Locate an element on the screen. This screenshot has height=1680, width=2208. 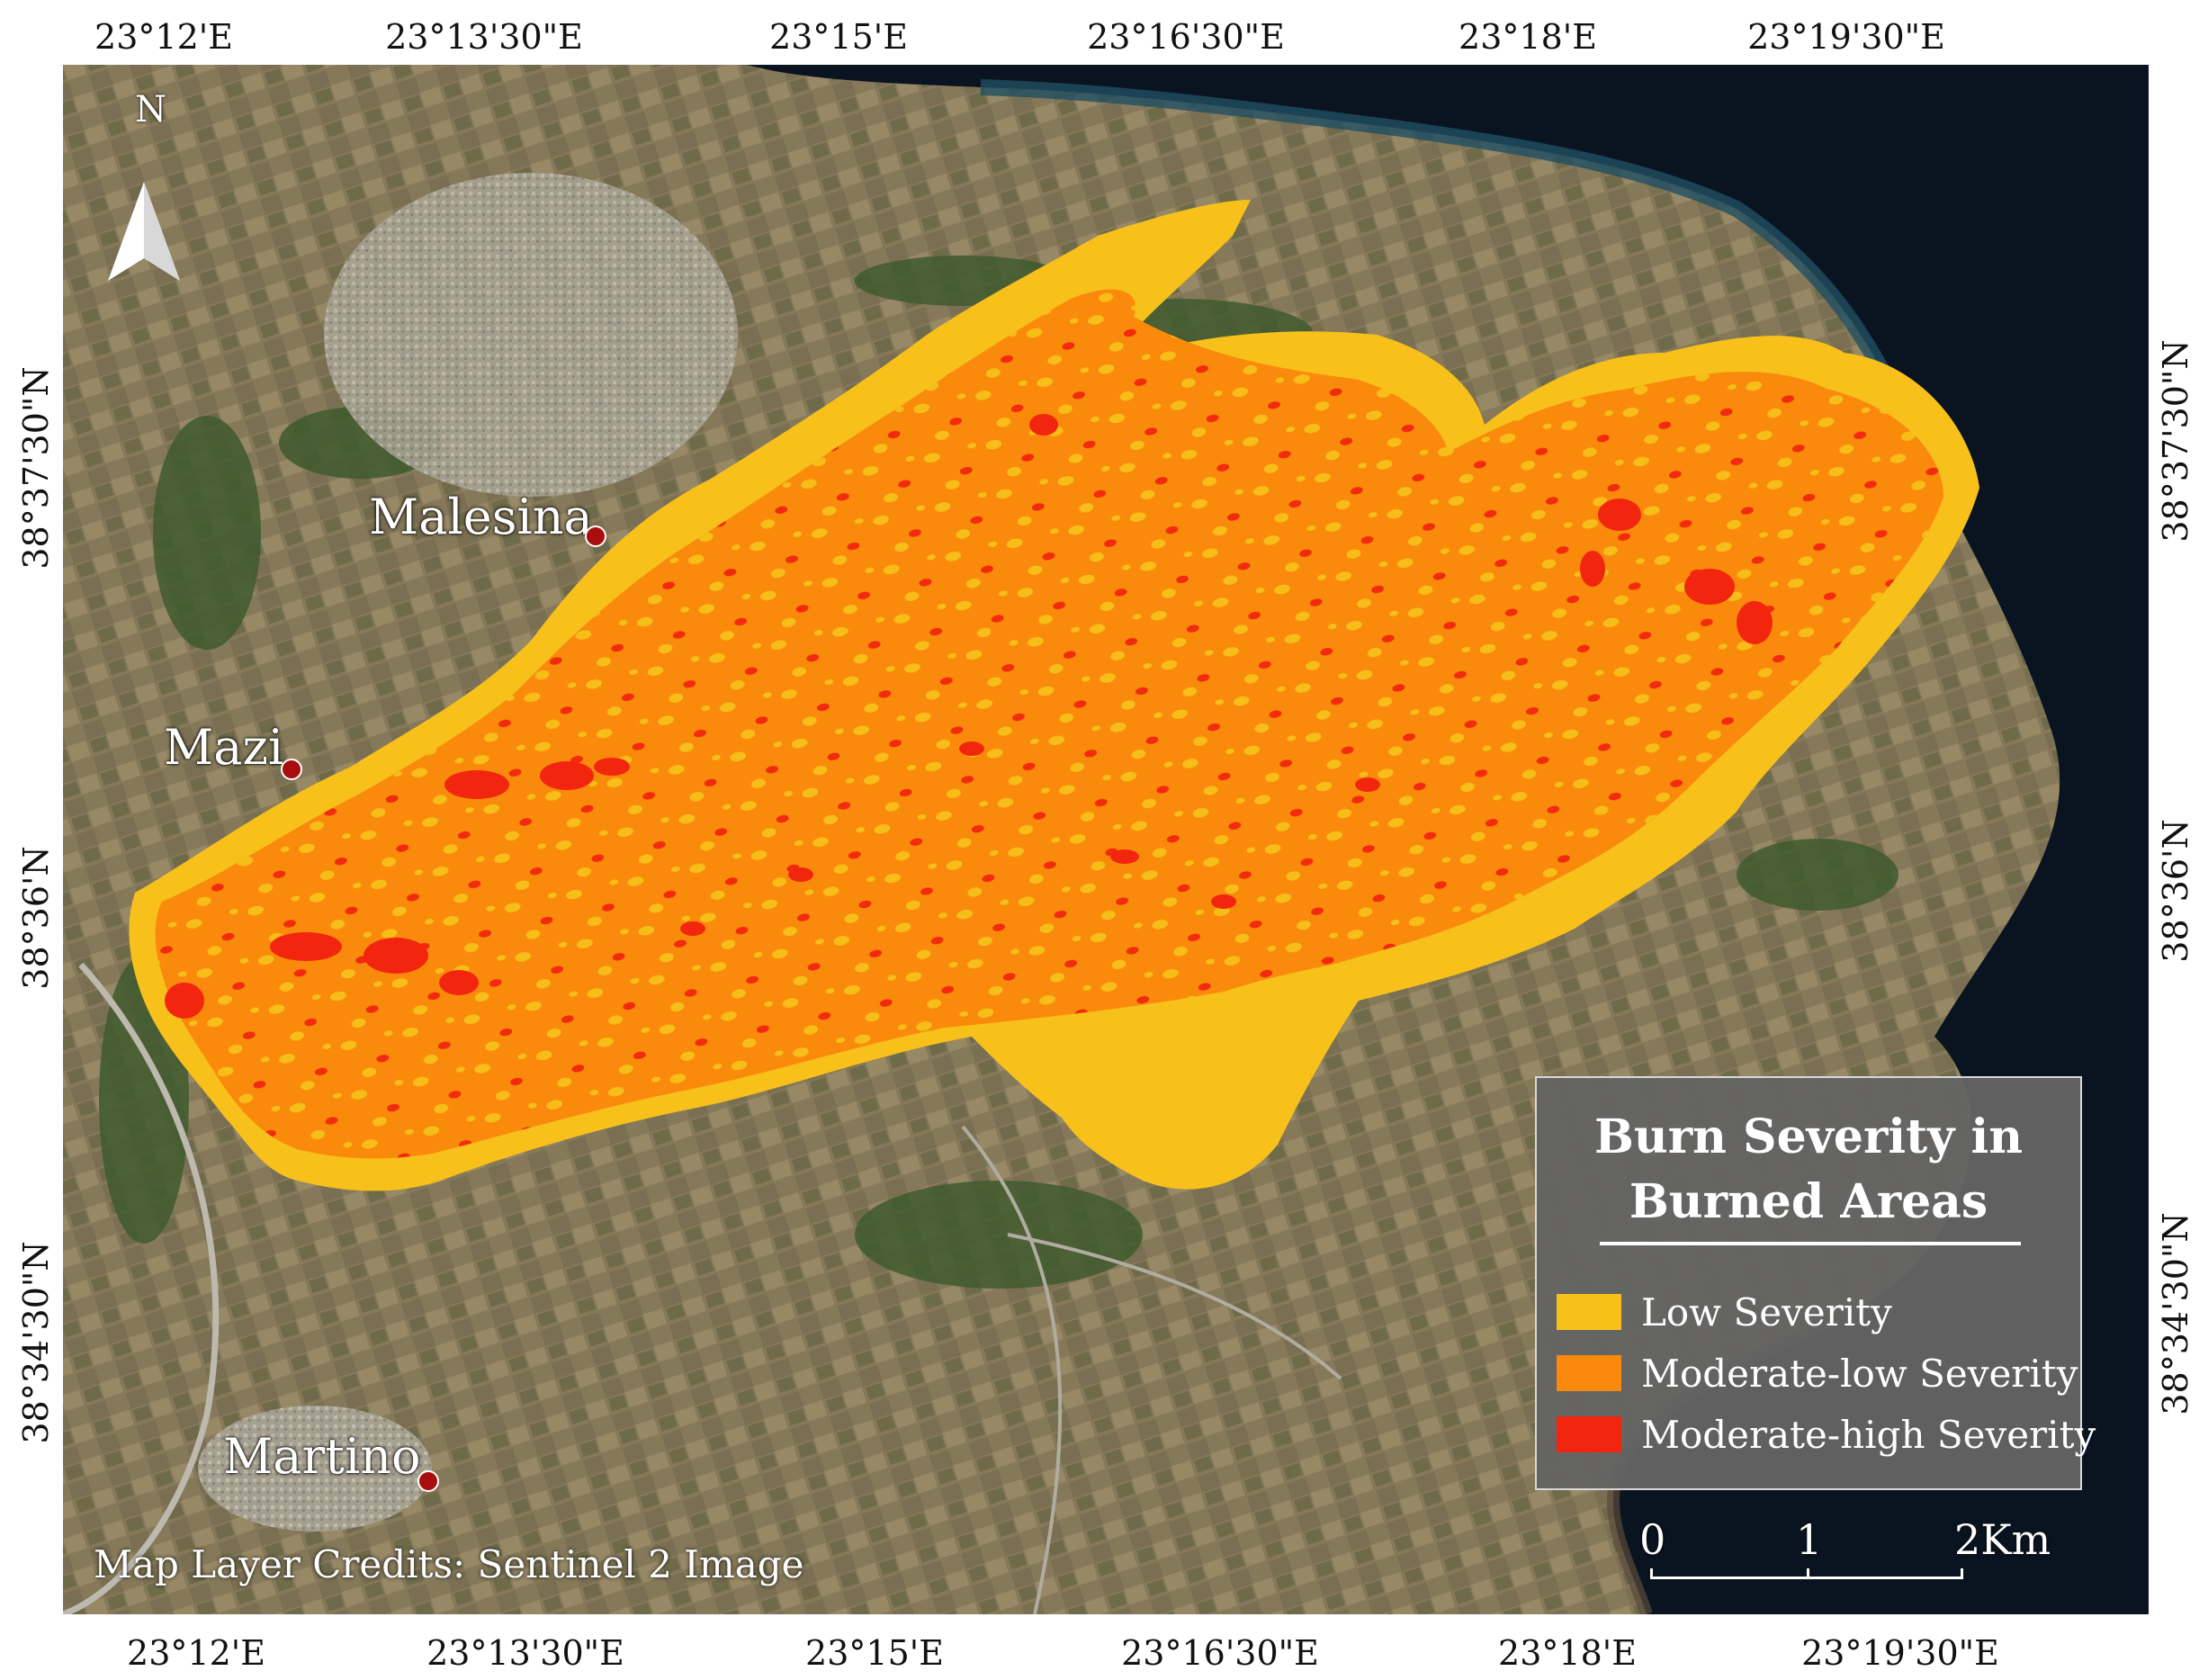
top-tick-label: 23°16'30"E is located at coordinates (1186, 37).